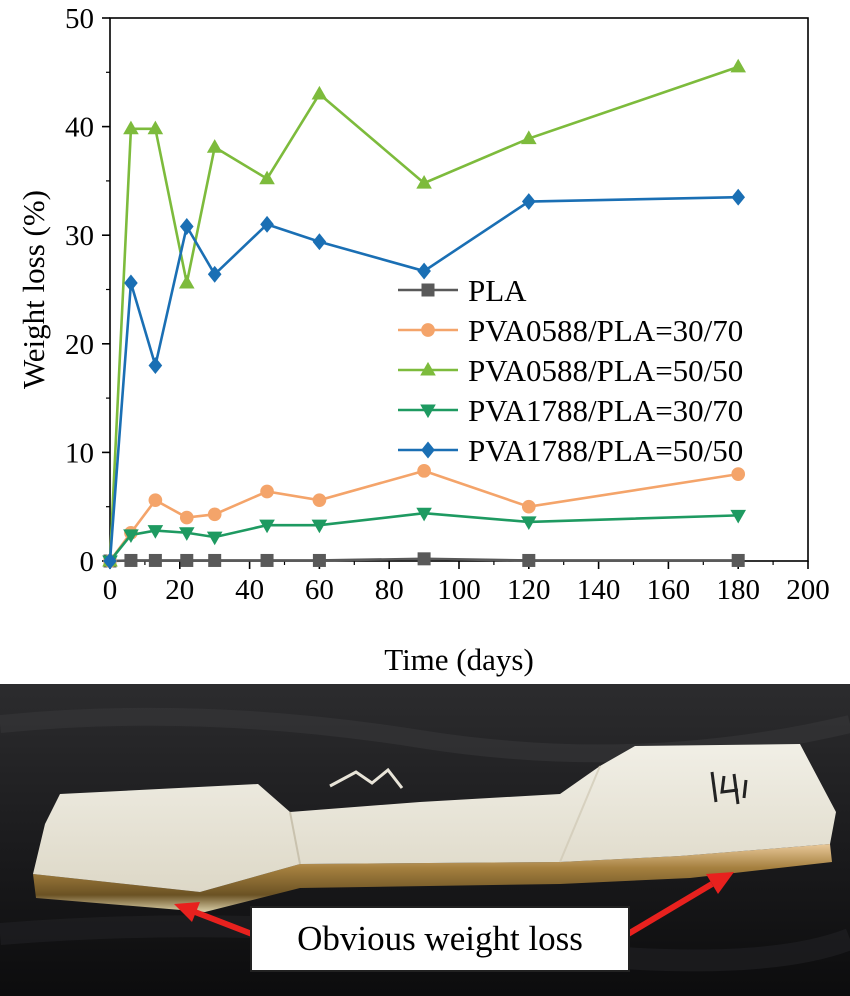 This screenshot has width=850, height=996. I want to click on specimen-side, so click(432, 878).